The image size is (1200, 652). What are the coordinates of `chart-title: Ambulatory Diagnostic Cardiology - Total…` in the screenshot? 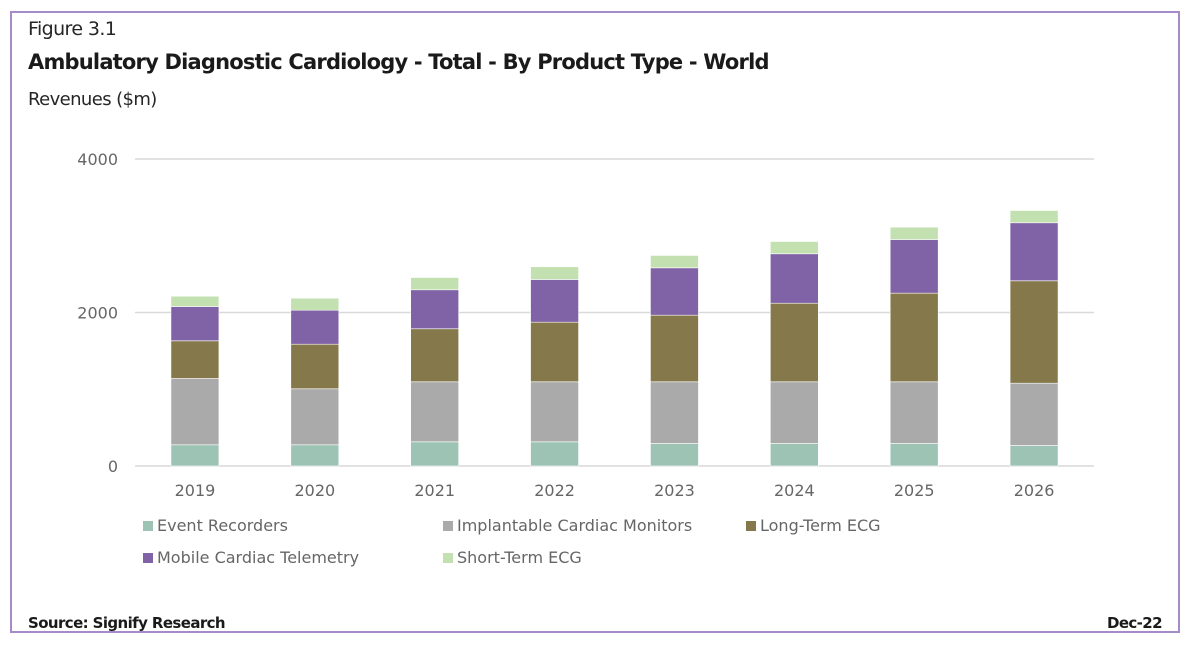 It's located at (399, 62).